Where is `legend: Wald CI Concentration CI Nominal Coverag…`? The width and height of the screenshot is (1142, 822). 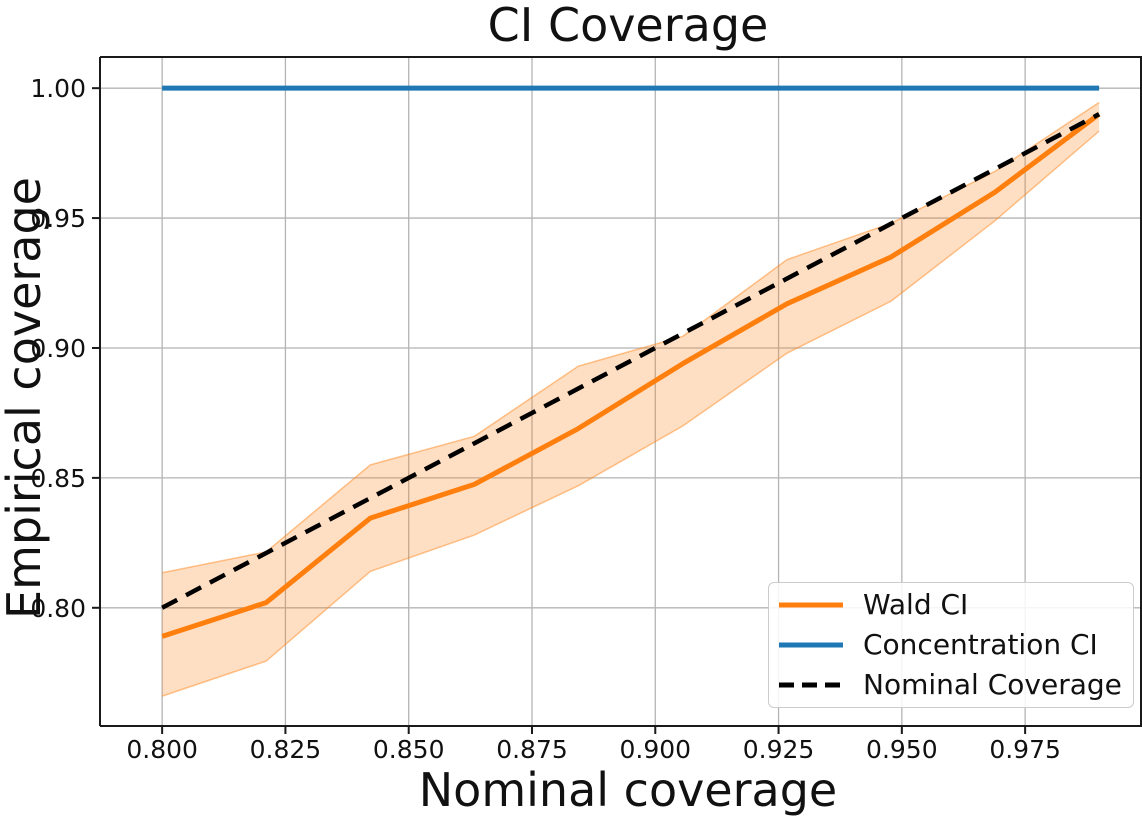 legend: Wald CI Concentration CI Nominal Coverag… is located at coordinates (951, 645).